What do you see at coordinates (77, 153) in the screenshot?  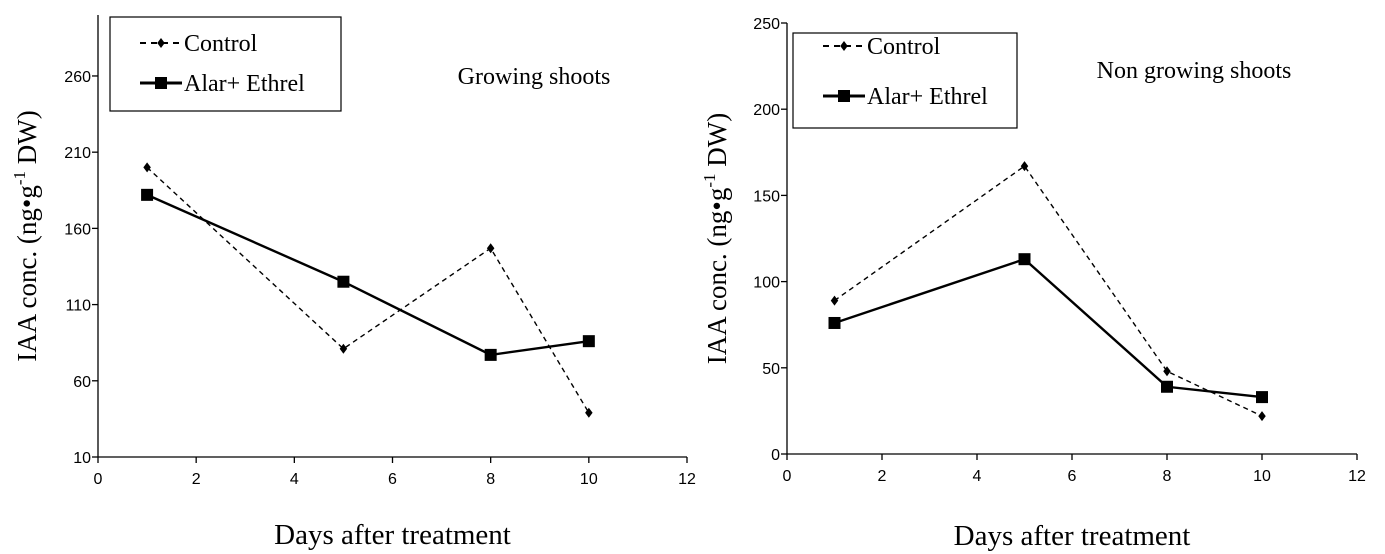 I see `y-tick-label: 210` at bounding box center [77, 153].